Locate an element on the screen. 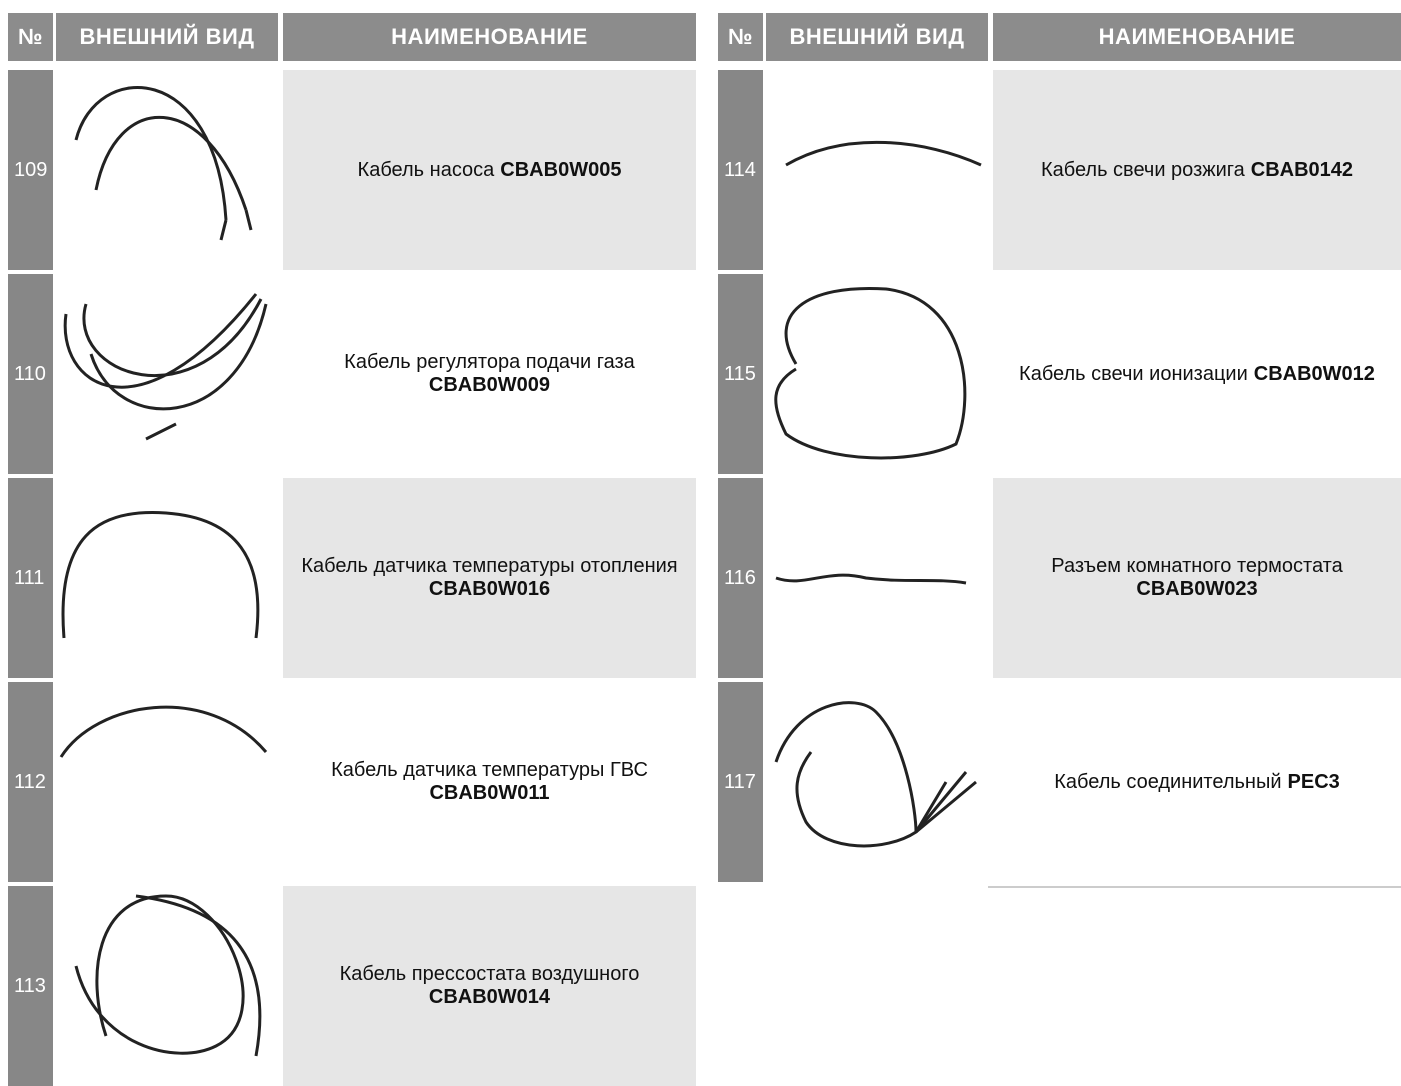  row-number: 109 is located at coordinates (30, 170).